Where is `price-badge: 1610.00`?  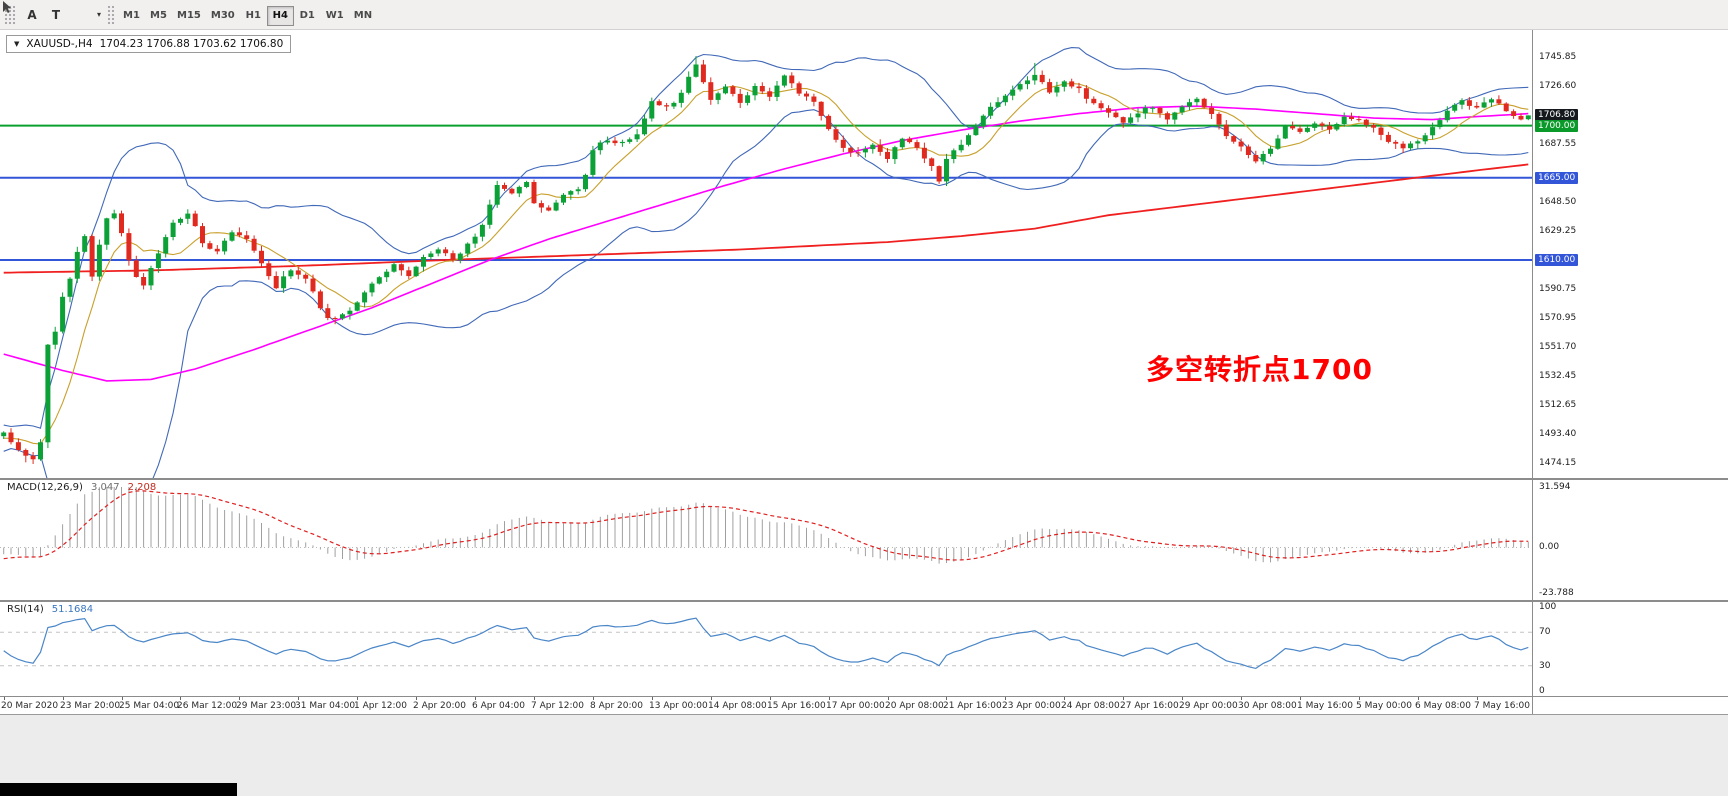
price-badge: 1610.00 is located at coordinates (1557, 260).